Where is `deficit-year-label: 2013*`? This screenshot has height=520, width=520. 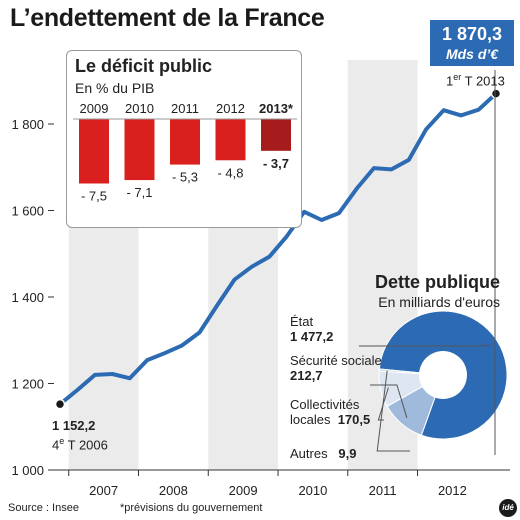 deficit-year-label: 2013* is located at coordinates (276, 108).